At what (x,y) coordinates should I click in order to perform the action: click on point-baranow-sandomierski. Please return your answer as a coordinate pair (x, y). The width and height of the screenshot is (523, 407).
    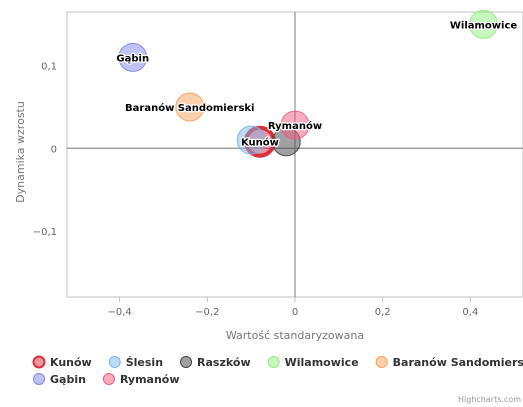
    Looking at the image, I should click on (190, 107).